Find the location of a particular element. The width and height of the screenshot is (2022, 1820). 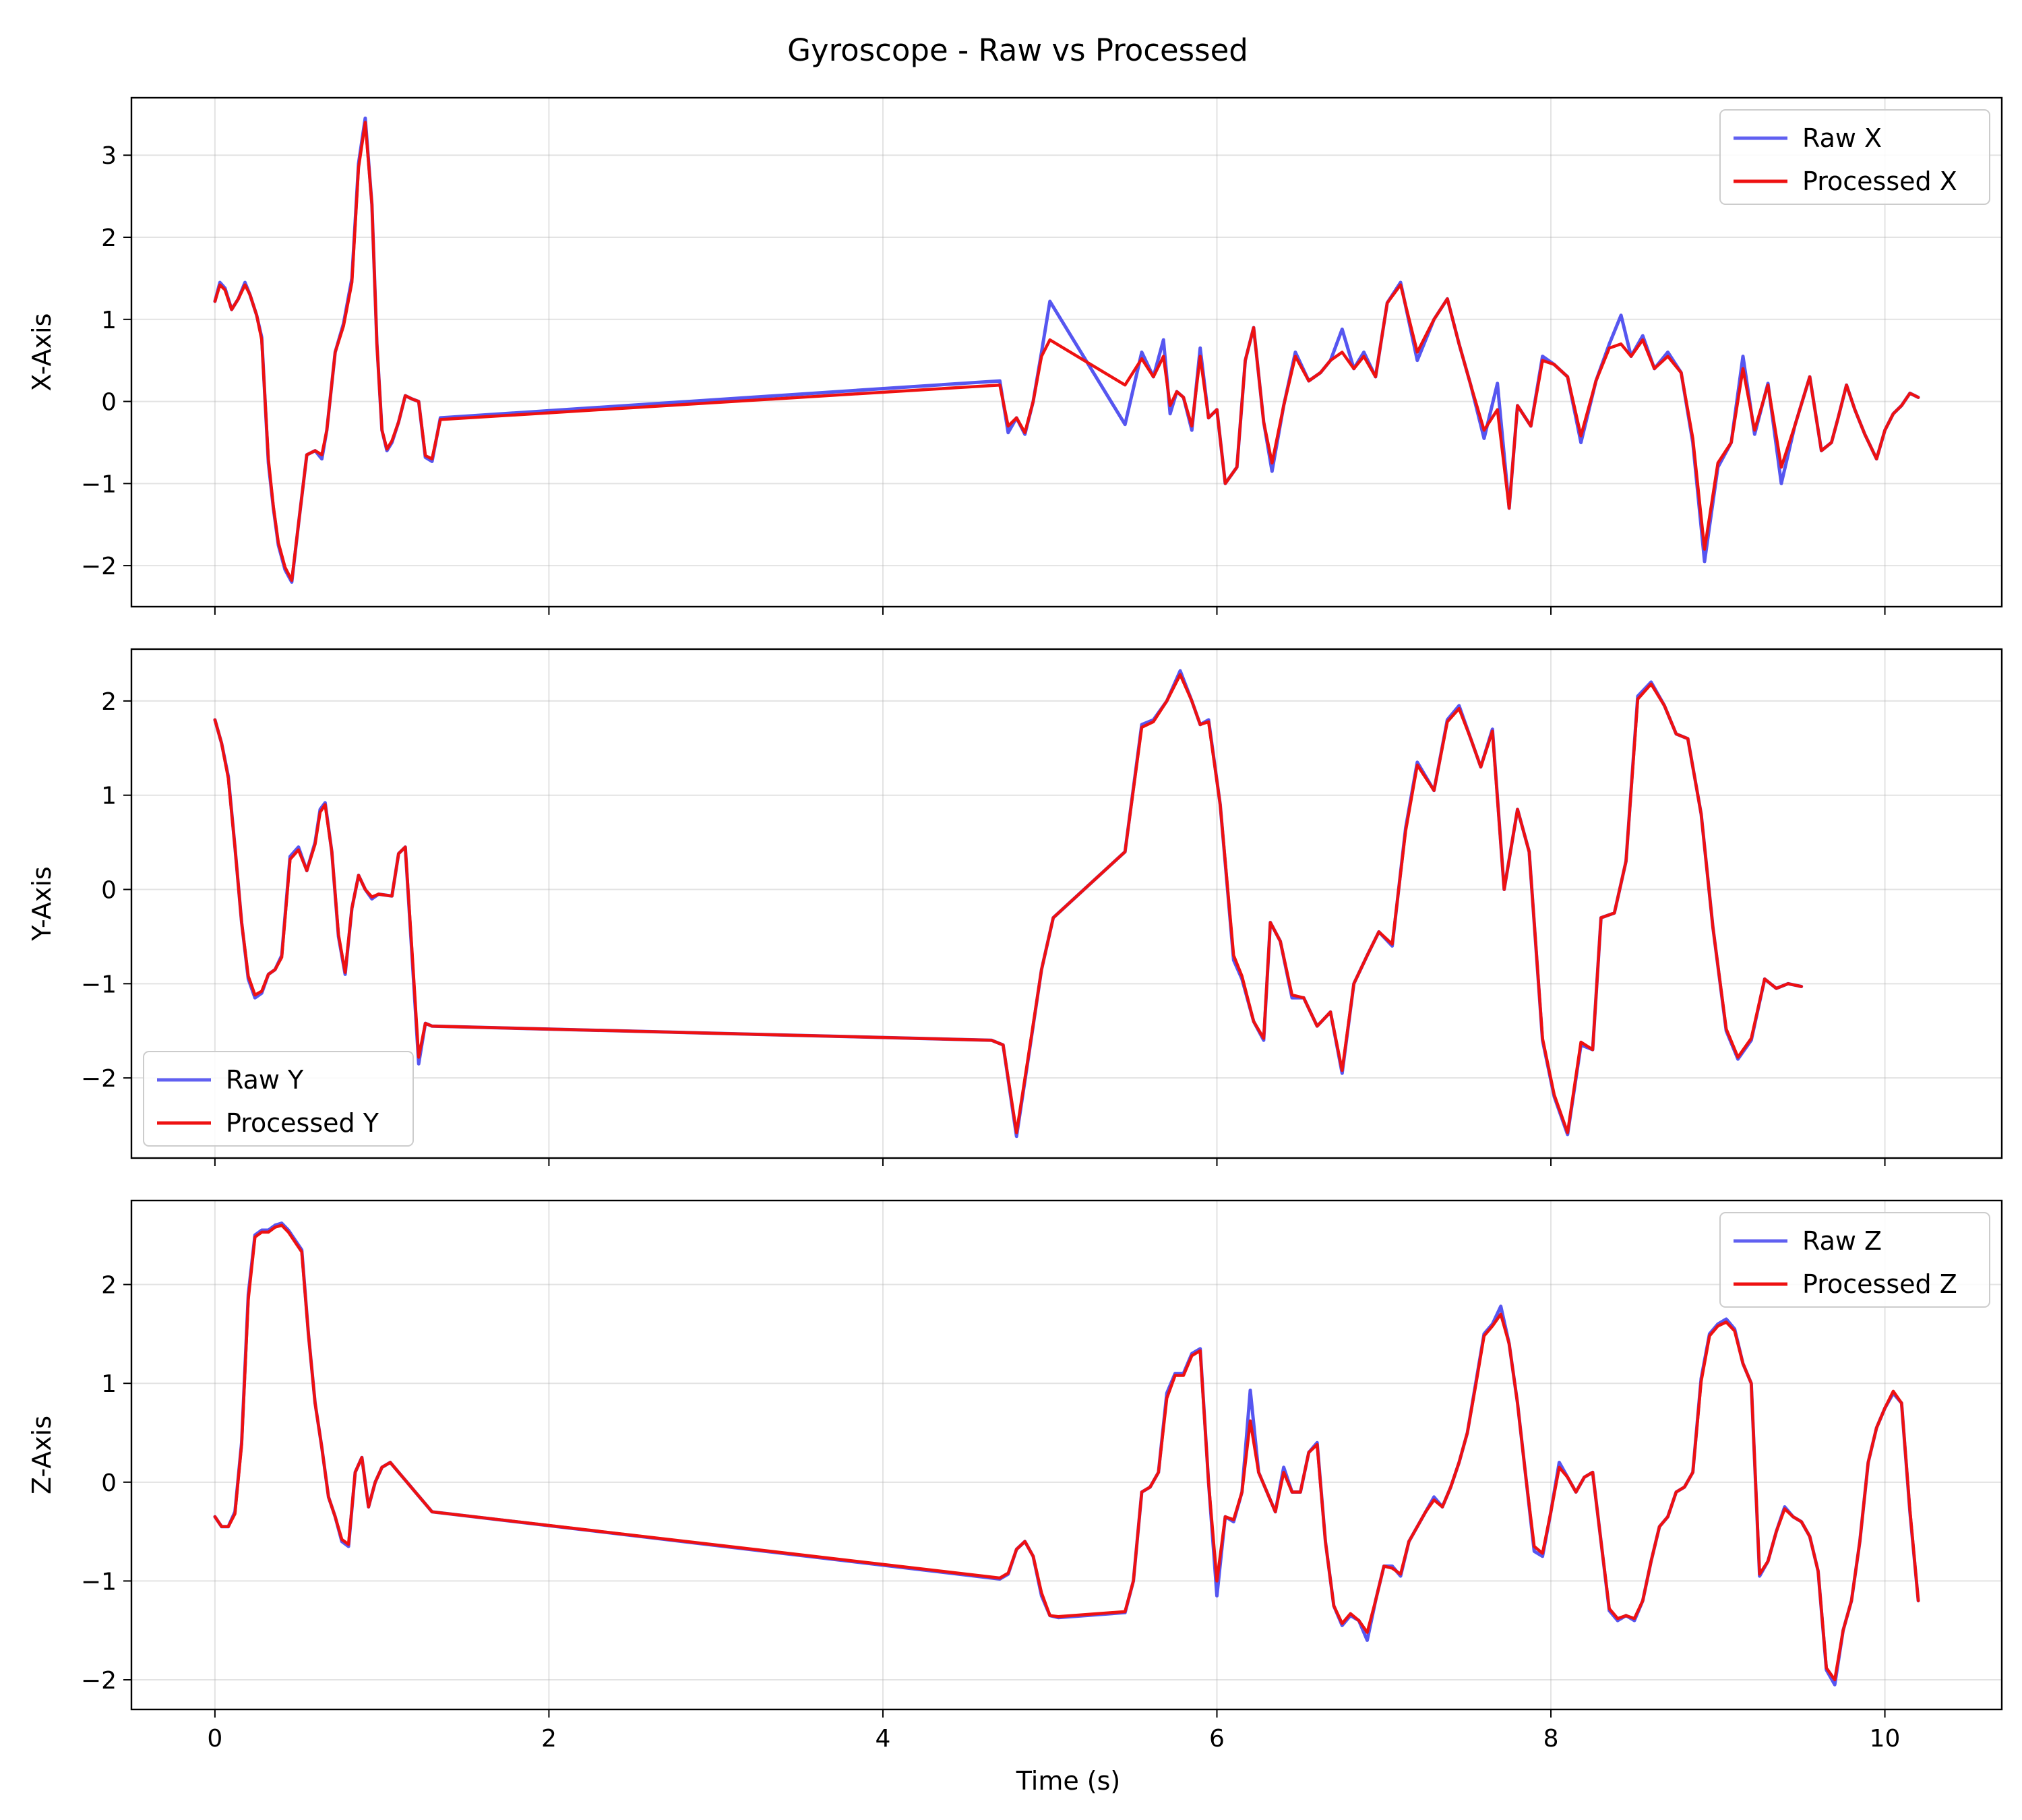

y-axis-label: X-Axis is located at coordinates (42, 352).